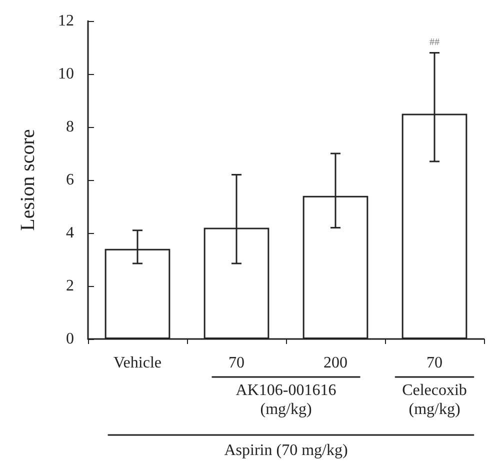 Image resolution: width=487 pixels, height=468 pixels. What do you see at coordinates (70, 127) in the screenshot?
I see `y-tick-label: 8` at bounding box center [70, 127].